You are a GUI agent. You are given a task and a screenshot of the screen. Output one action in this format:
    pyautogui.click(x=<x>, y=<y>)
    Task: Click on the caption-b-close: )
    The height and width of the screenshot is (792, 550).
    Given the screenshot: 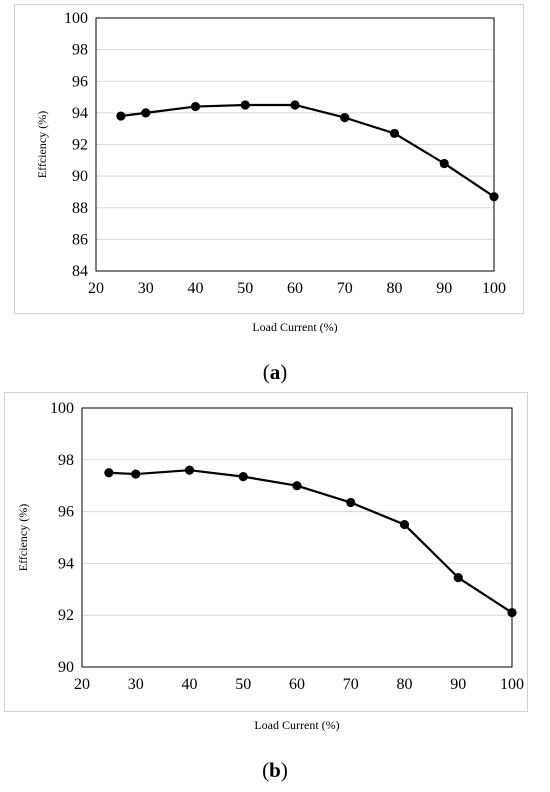 What is the action you would take?
    pyautogui.click(x=284, y=770)
    